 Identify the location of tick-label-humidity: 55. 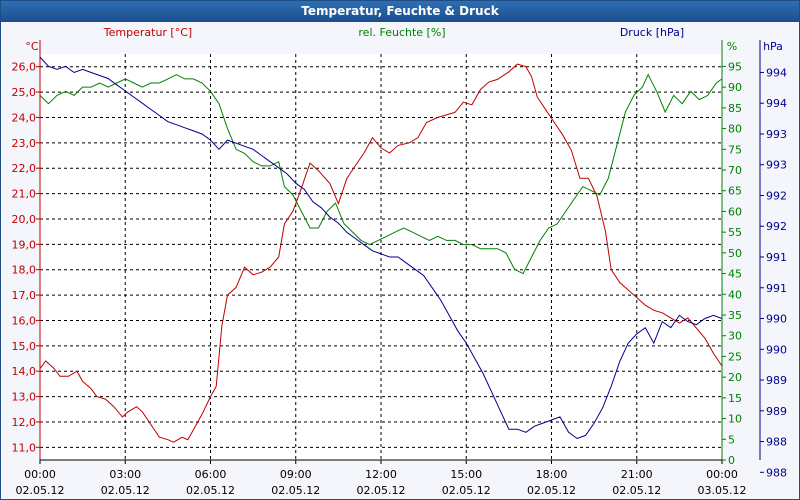
(735, 232).